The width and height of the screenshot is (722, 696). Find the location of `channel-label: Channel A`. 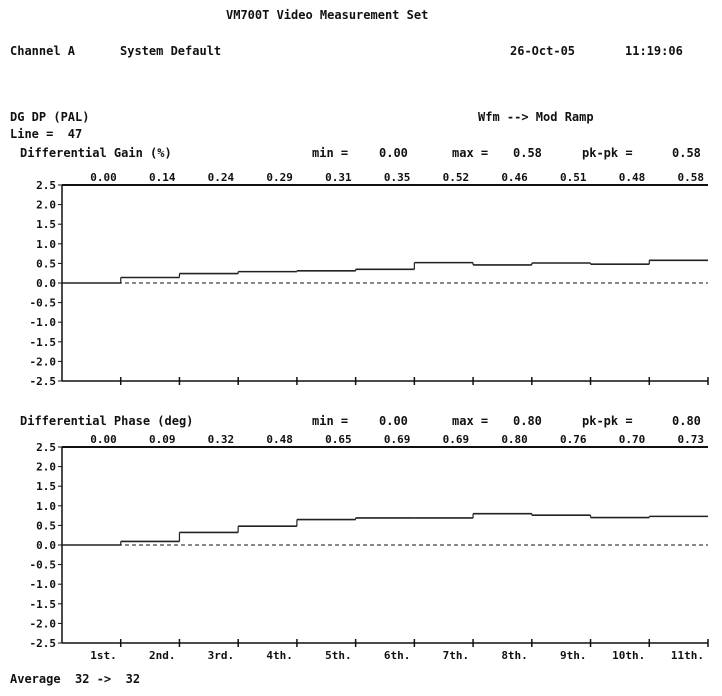

channel-label: Channel A is located at coordinates (43, 51).